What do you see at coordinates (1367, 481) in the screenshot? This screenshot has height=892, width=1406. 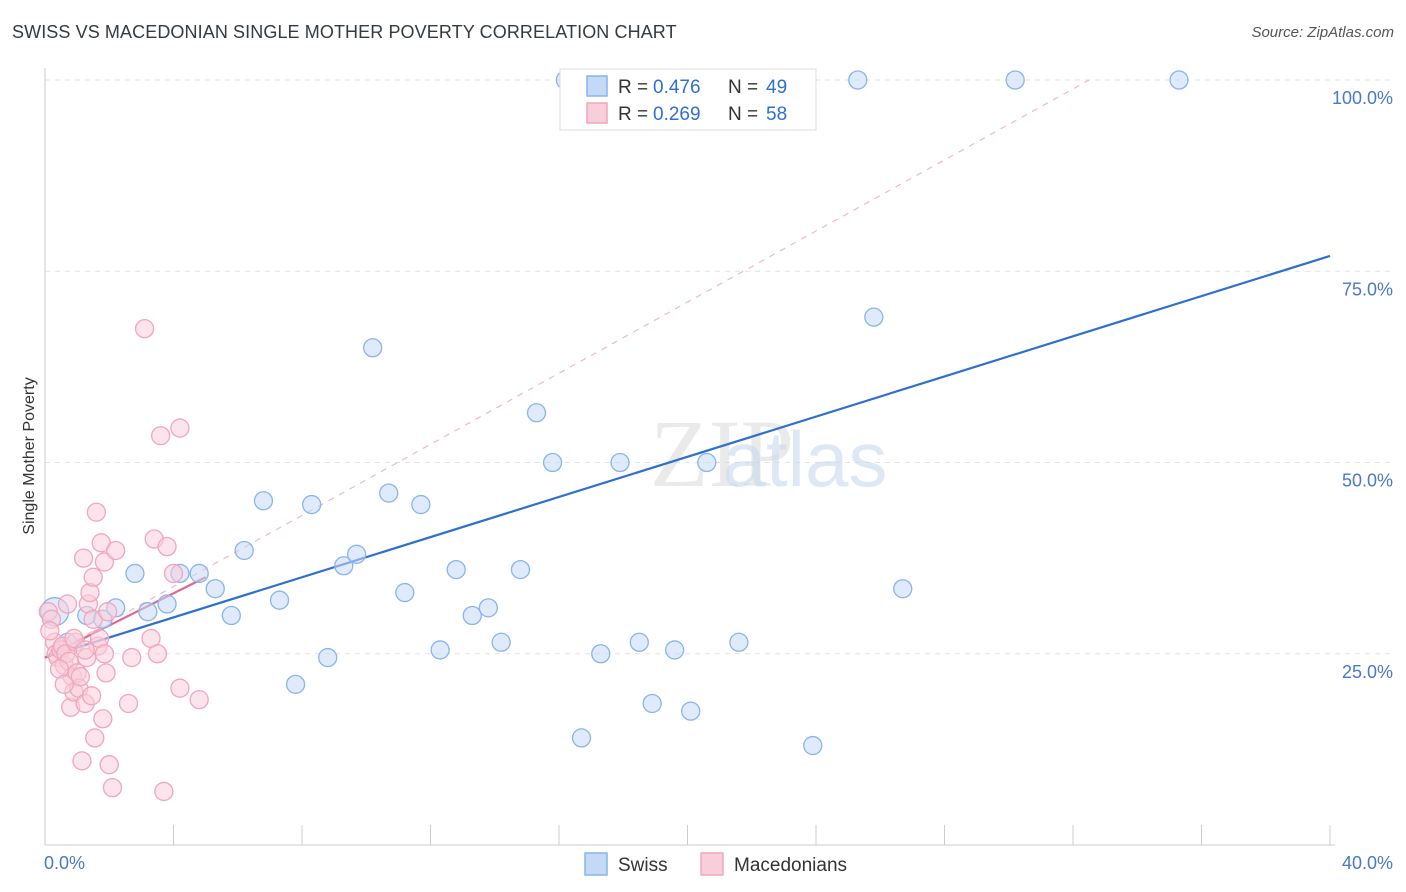 I see `y-tick-label-1: 50.0%` at bounding box center [1367, 481].